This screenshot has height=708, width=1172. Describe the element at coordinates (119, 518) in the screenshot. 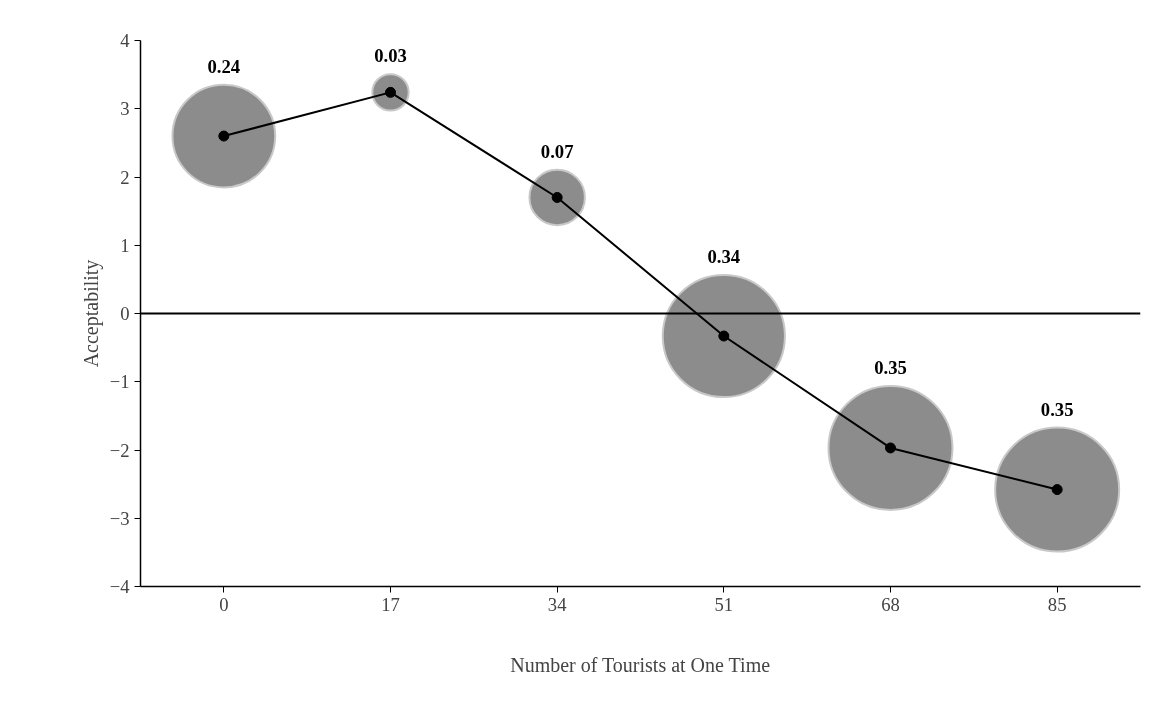

I see `y-tick-label: −3` at that location.